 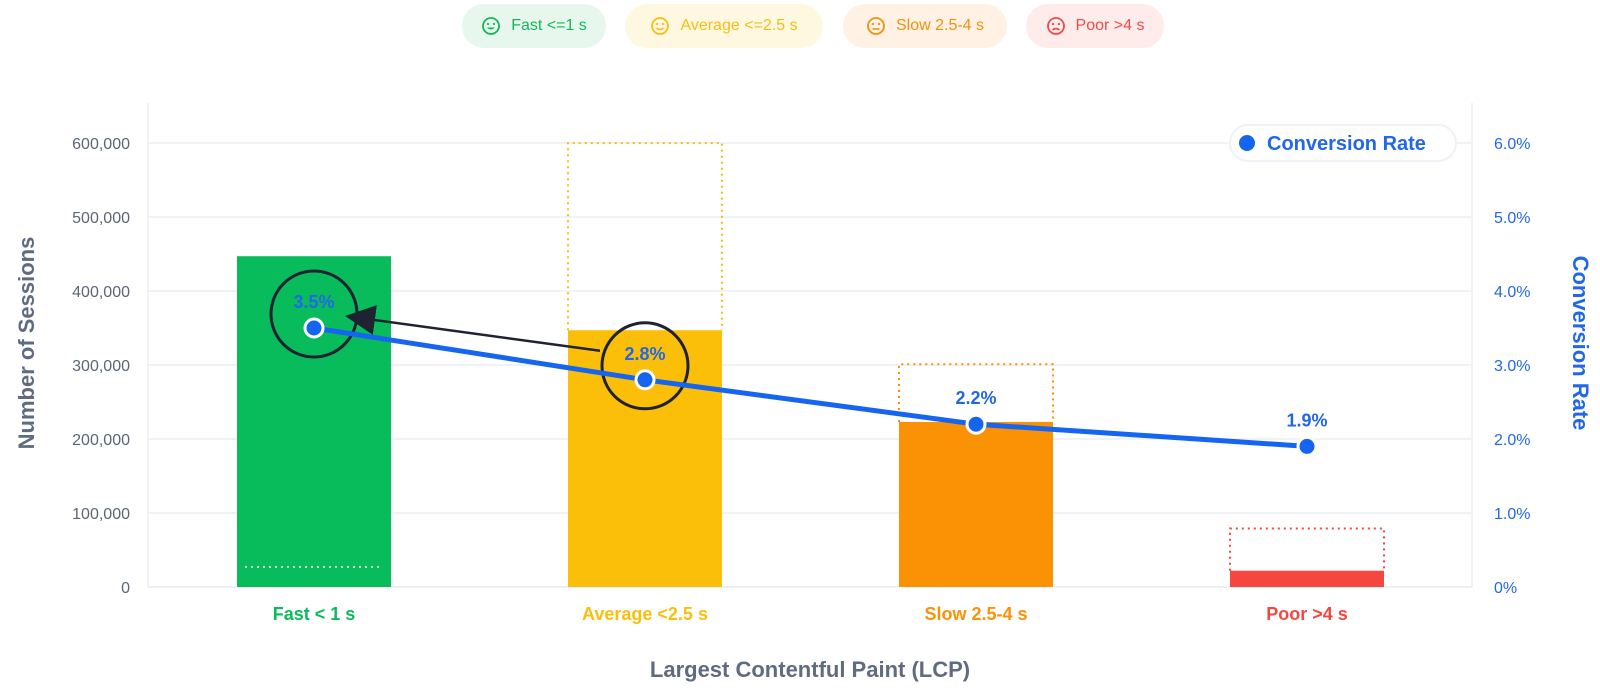 What do you see at coordinates (314, 614) in the screenshot?
I see `x-category-label: Fast < 1 s` at bounding box center [314, 614].